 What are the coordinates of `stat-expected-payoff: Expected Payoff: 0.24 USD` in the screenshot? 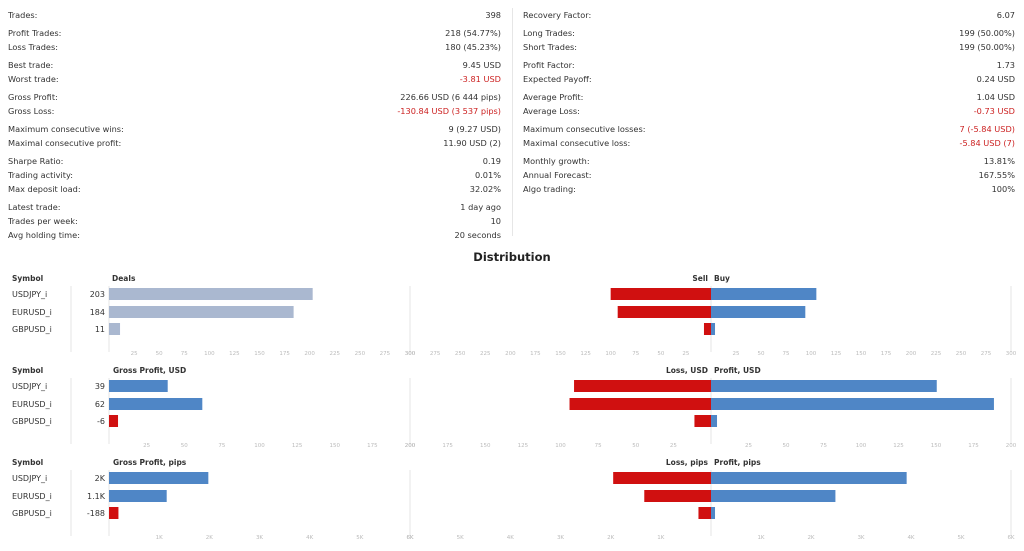 It's located at (769, 79).